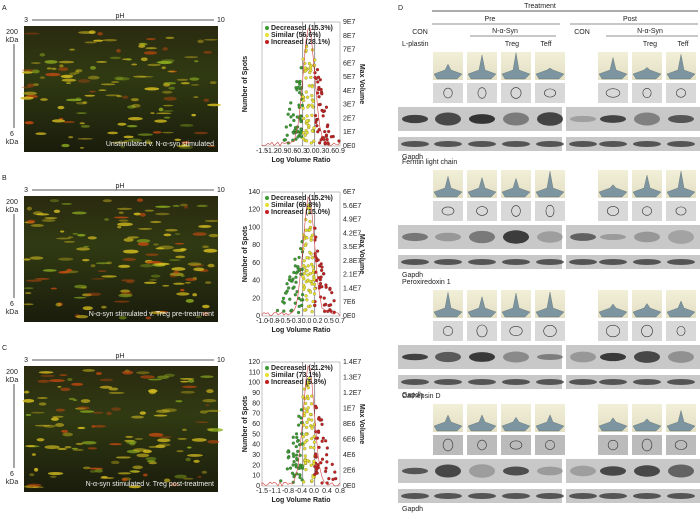 The width and height of the screenshot is (700, 524). Describe the element at coordinates (349, 471) in the screenshot. I see `y2-tick-label: 2E6` at that location.